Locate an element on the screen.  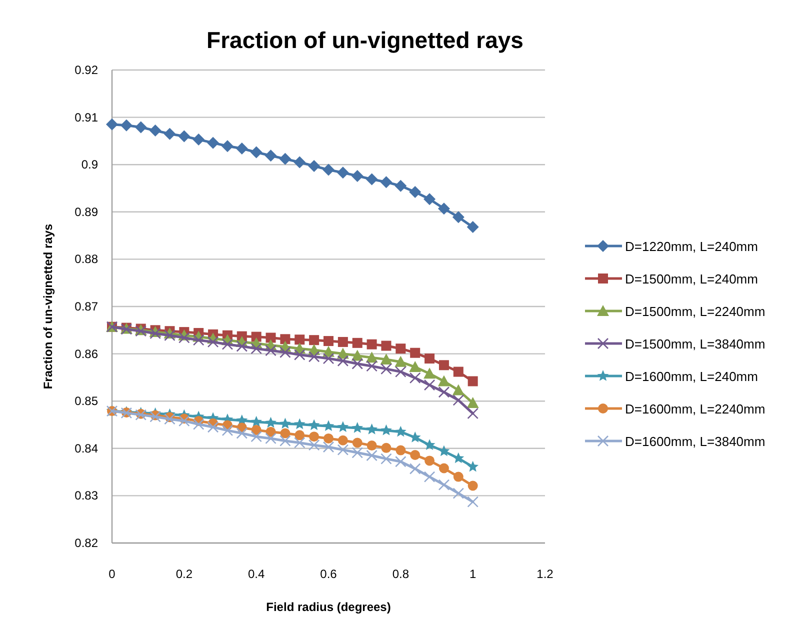
legend-label: D=1220mm, L=240mm is located at coordinates (691, 246).